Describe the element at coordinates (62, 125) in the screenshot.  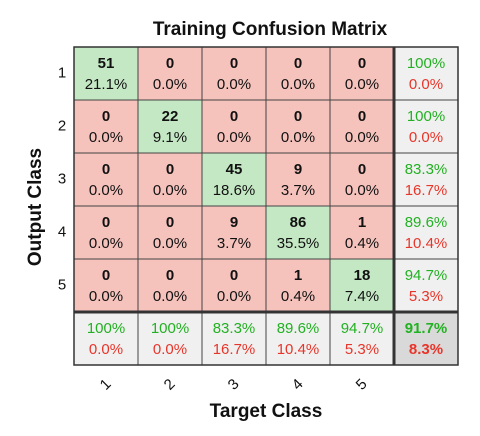
I see `y-tick-label: 2` at that location.